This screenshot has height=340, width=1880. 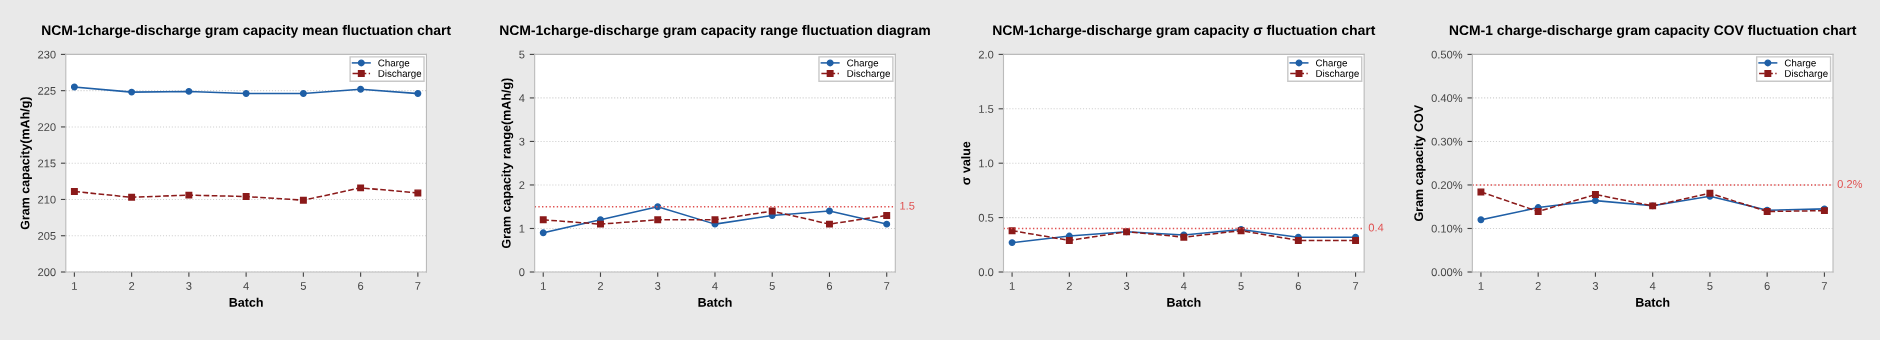 I want to click on y-tick-label: 0.0, so click(x=986, y=272).